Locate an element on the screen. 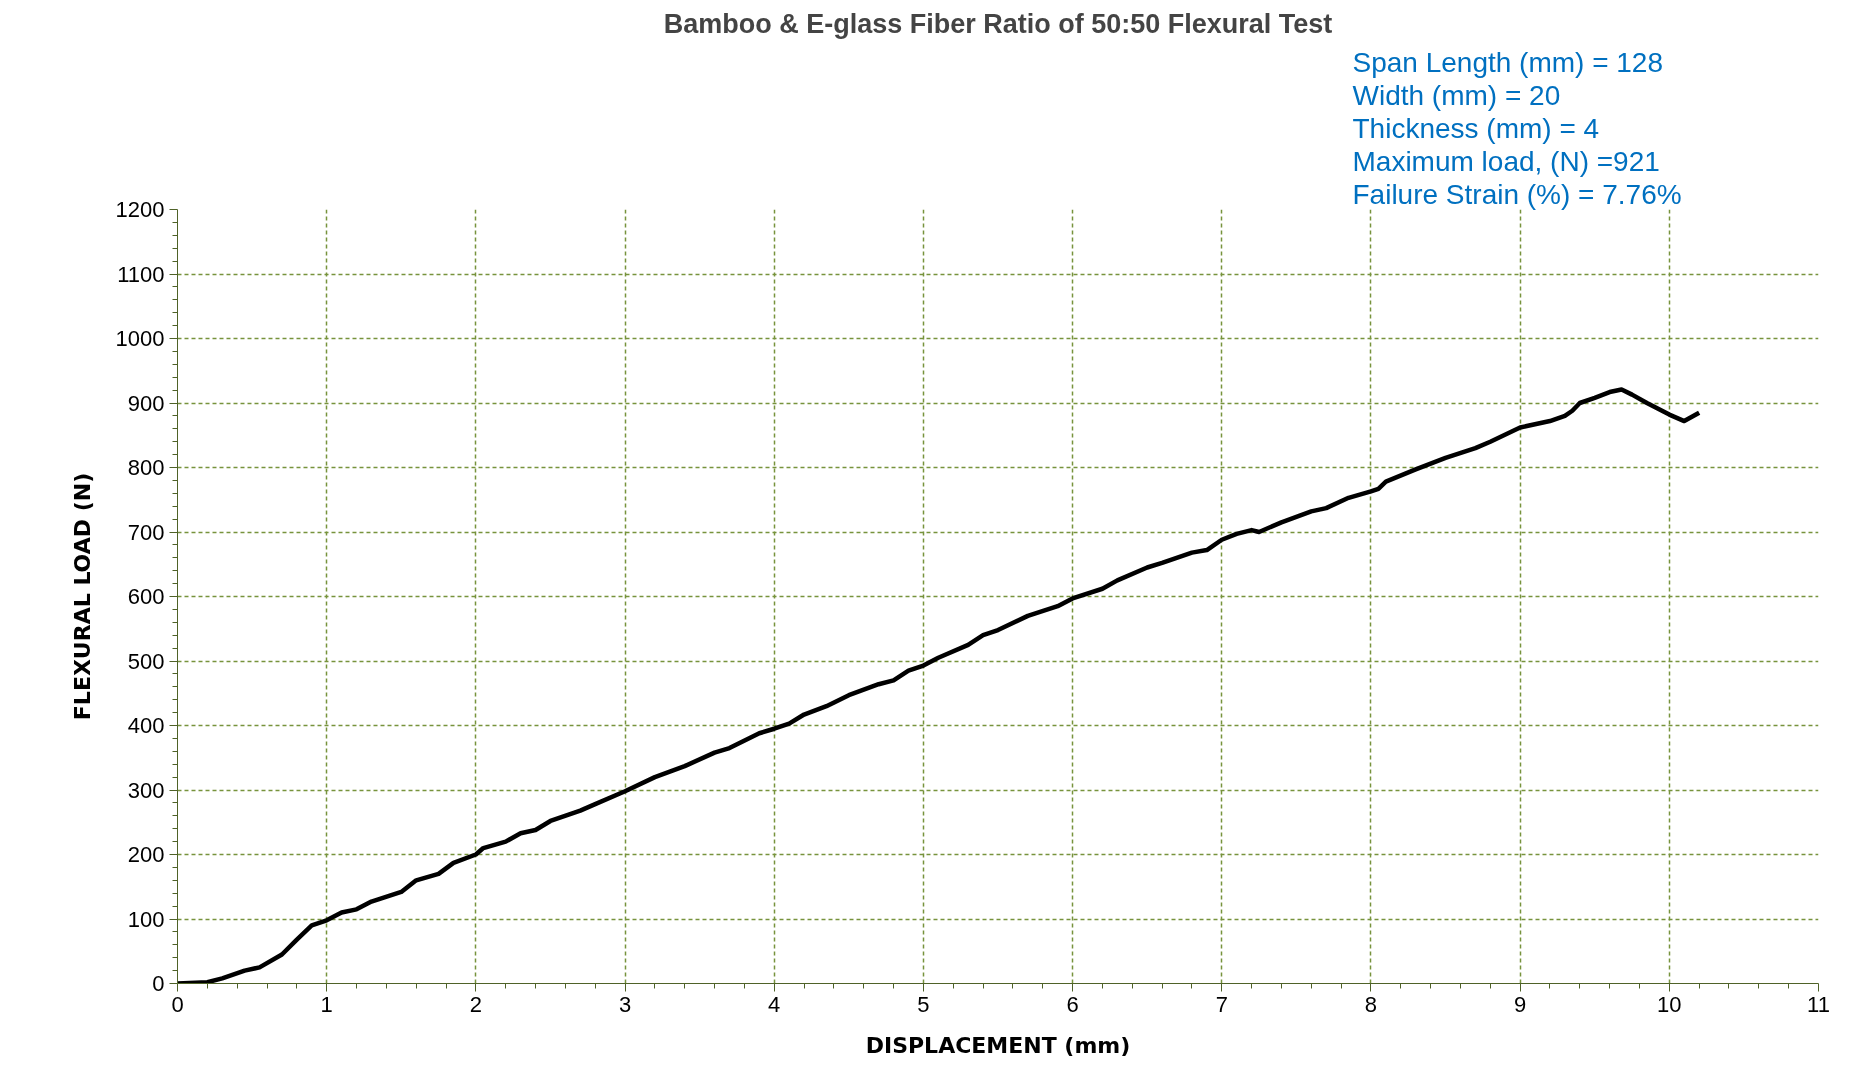 The width and height of the screenshot is (1874, 1078). x-tick-label: 3 is located at coordinates (625, 1004).